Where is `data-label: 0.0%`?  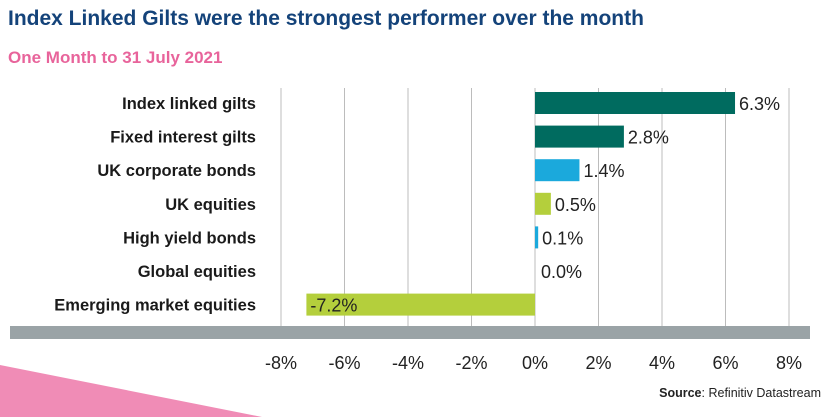
data-label: 0.0% is located at coordinates (561, 272).